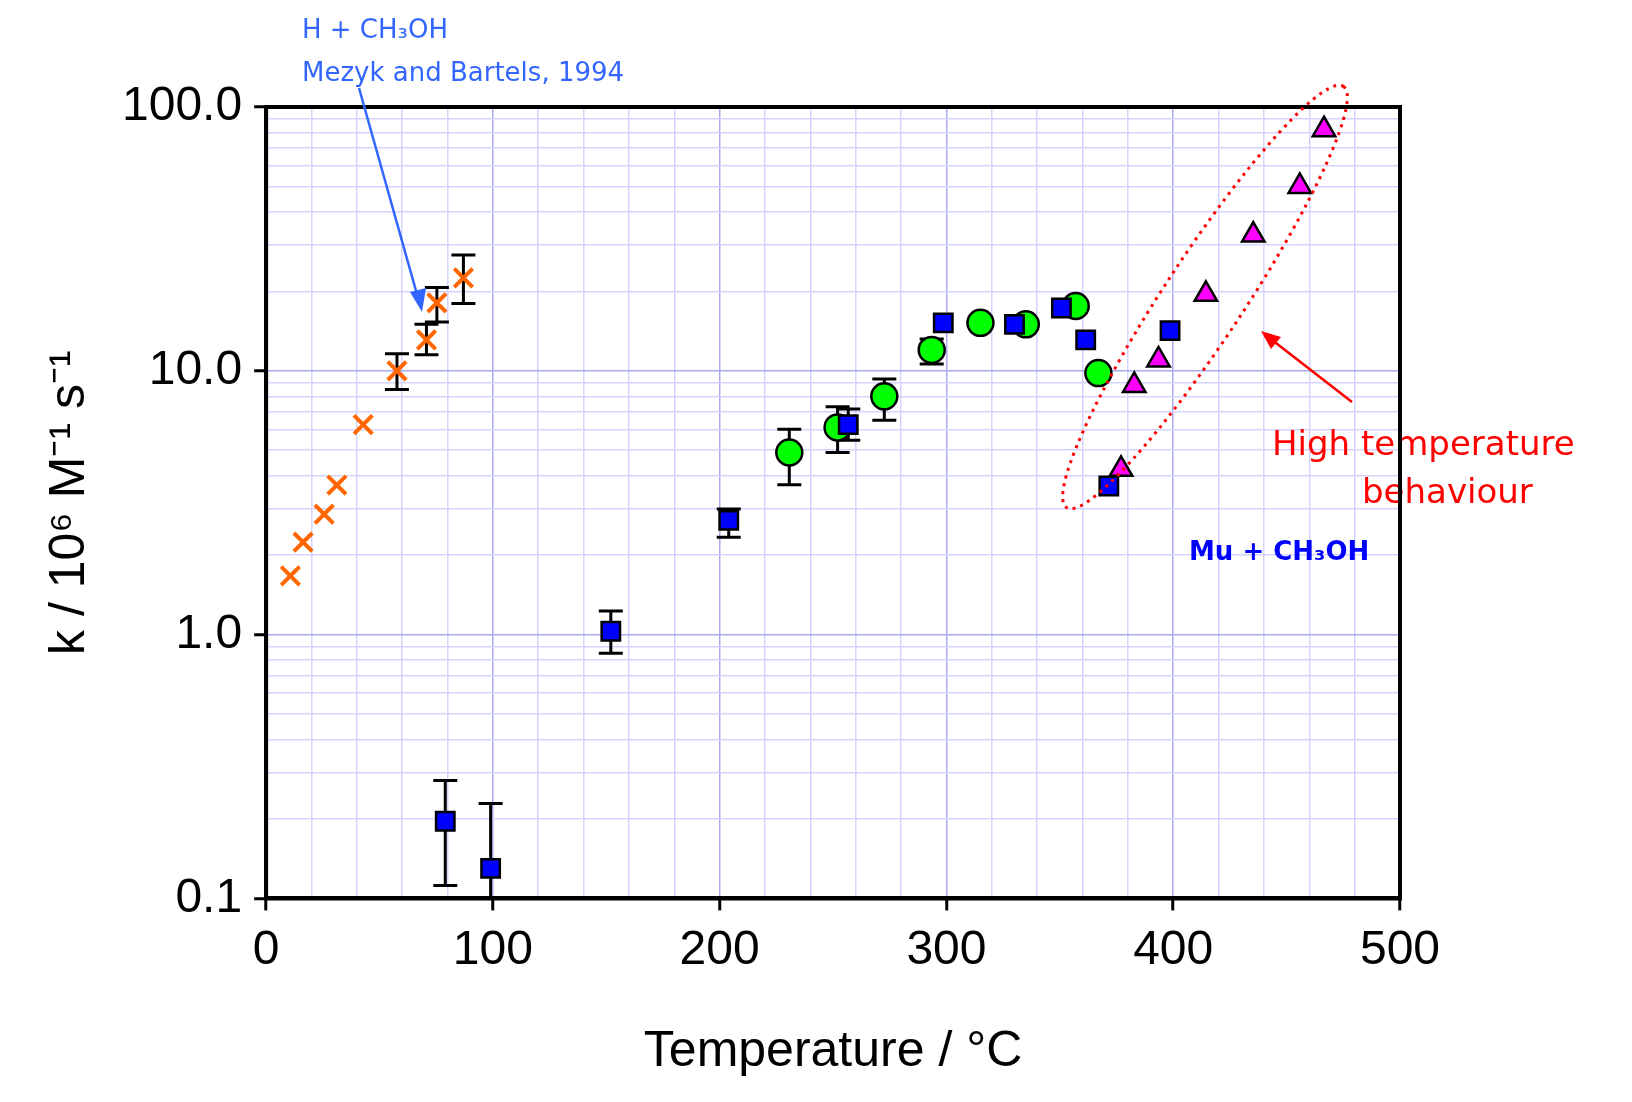 This screenshot has width=1632, height=1102. What do you see at coordinates (209, 631) in the screenshot?
I see `y-tick-label: 1.0` at bounding box center [209, 631].